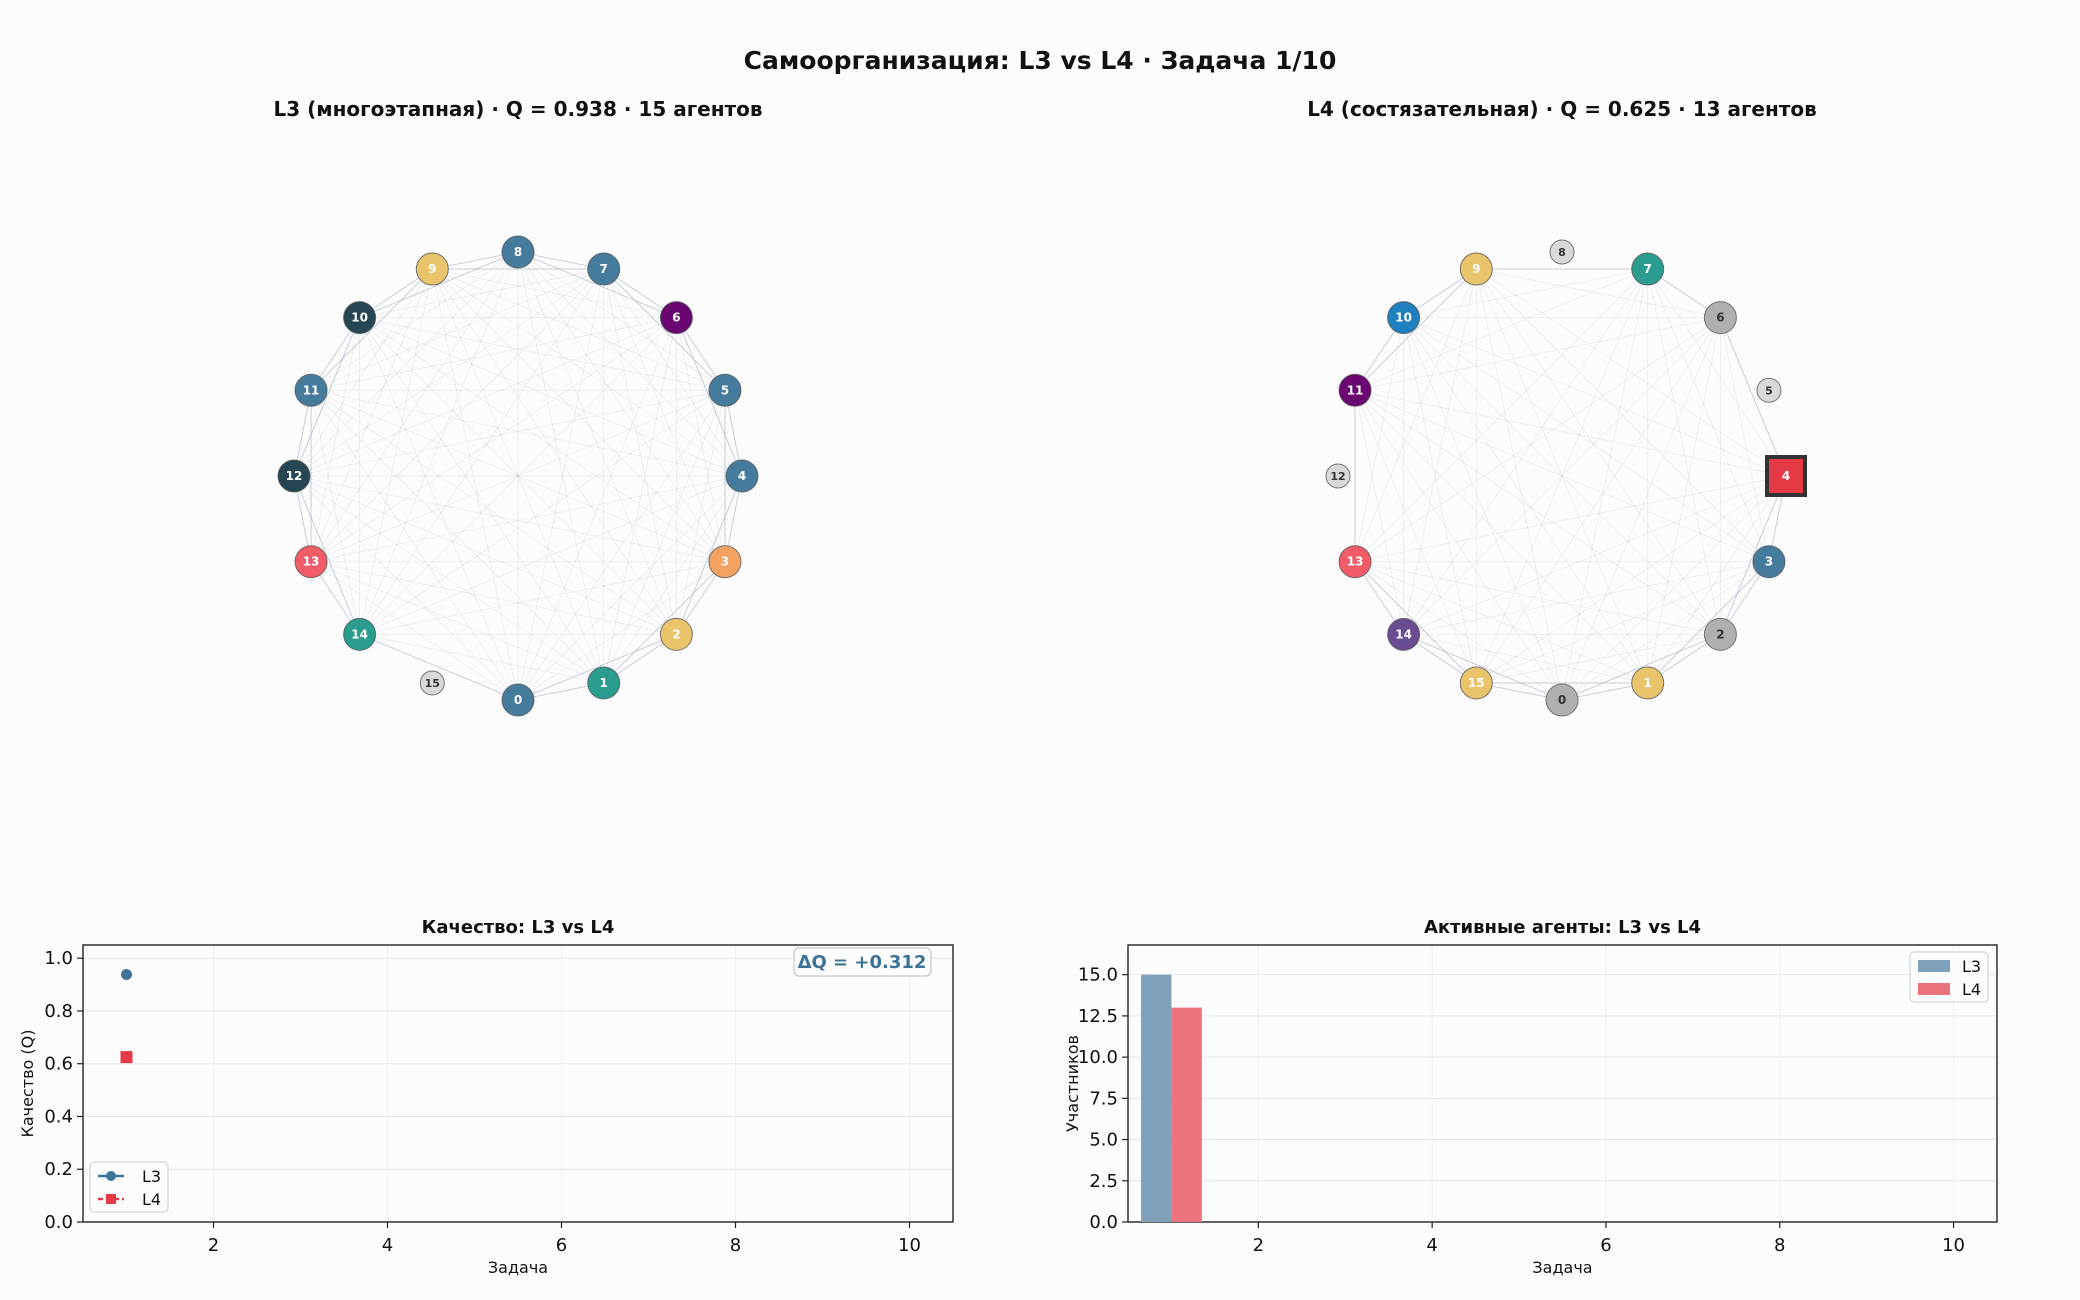 The height and width of the screenshot is (1300, 2080). What do you see at coordinates (1605, 1245) in the screenshot?
I see `x-tick-label: 6` at bounding box center [1605, 1245].